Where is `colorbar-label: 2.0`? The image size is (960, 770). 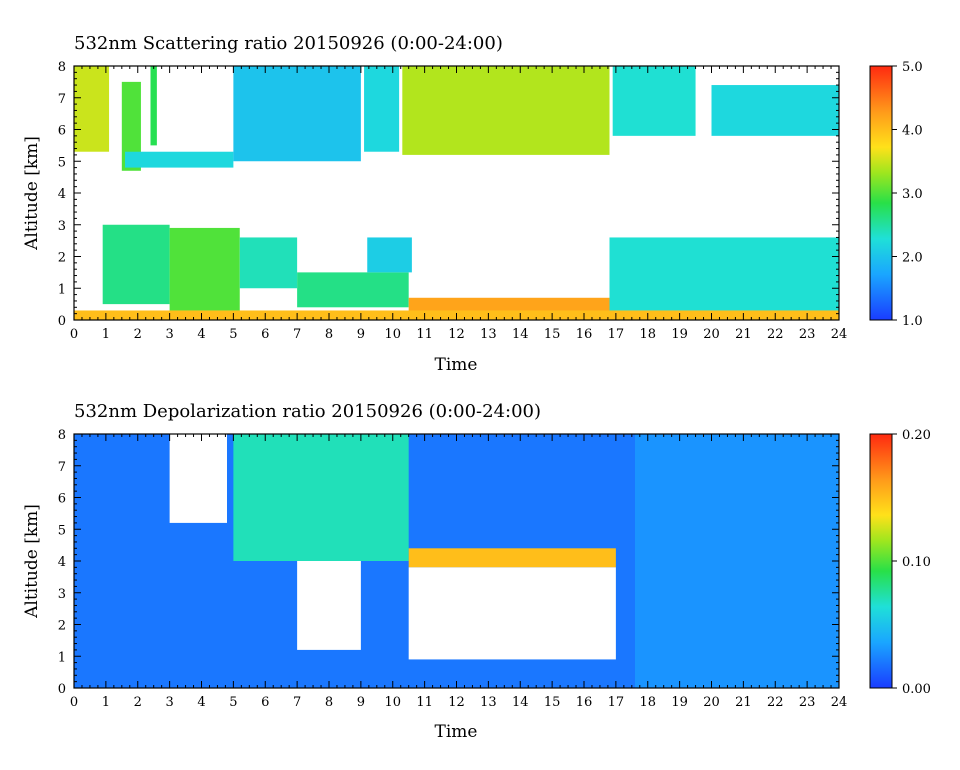 colorbar-label: 2.0 is located at coordinates (912, 258).